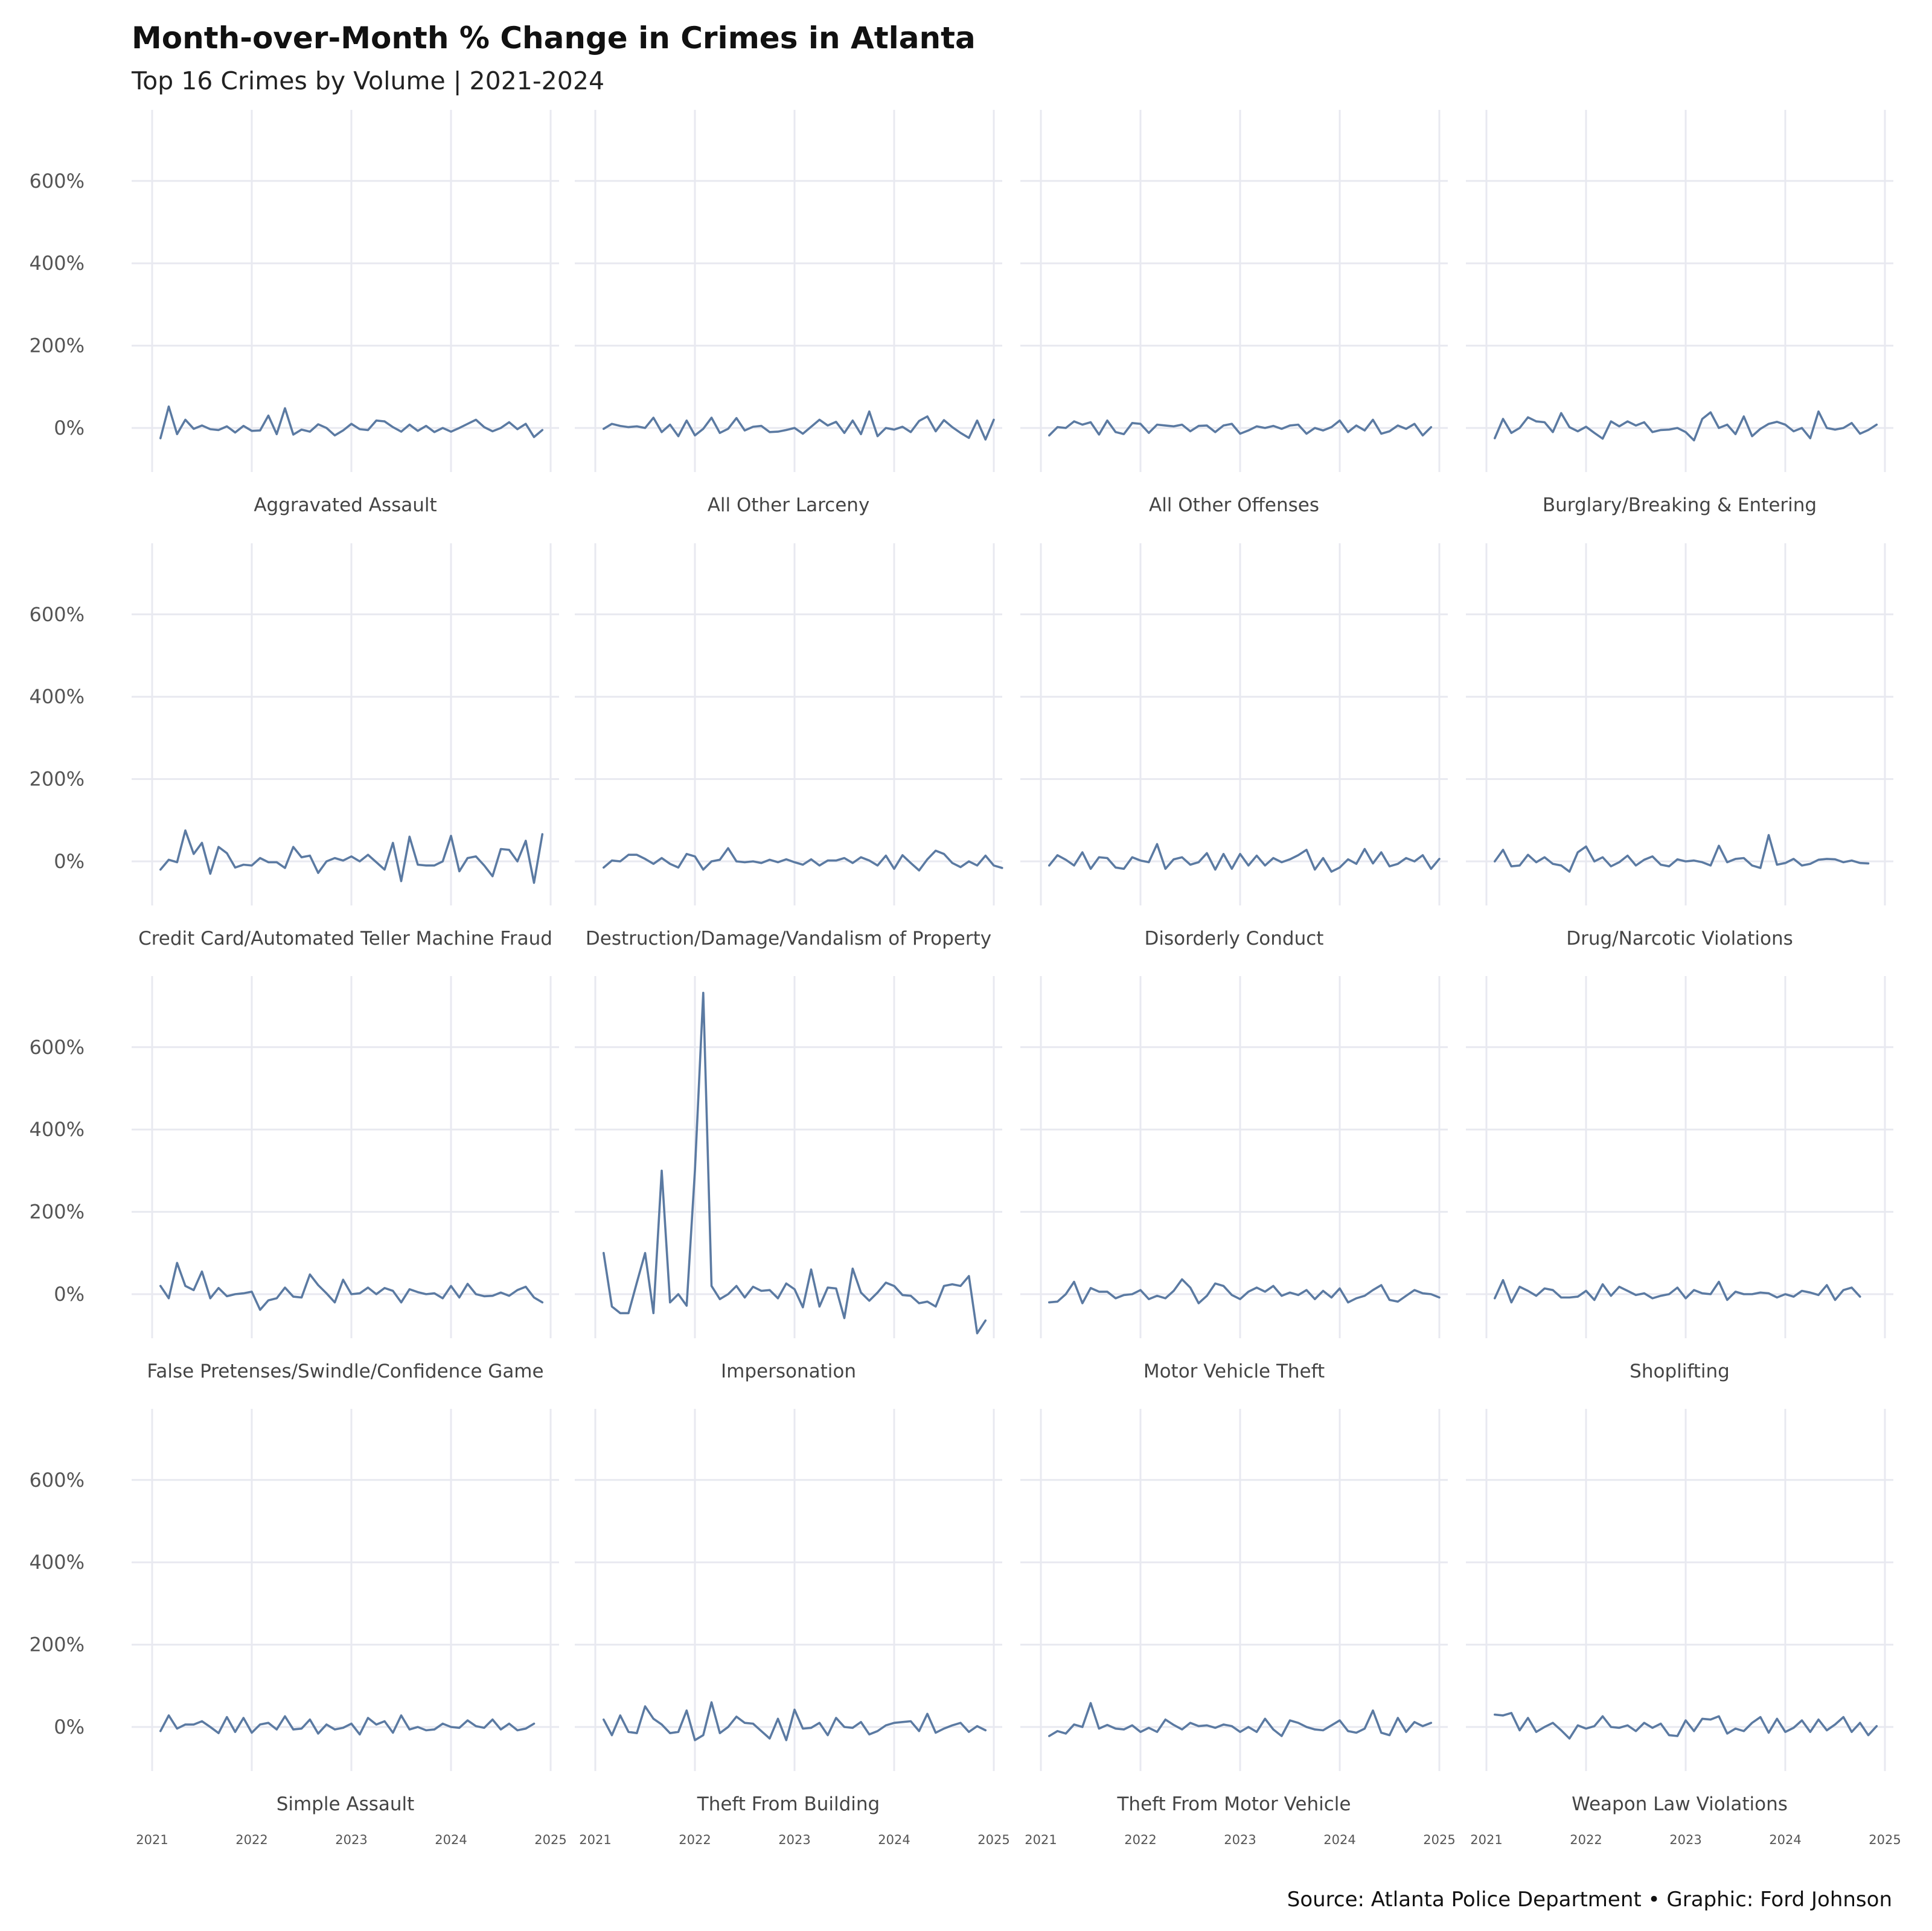  What do you see at coordinates (1234, 939) in the screenshot?
I see `facet-label: Disorderly Conduct` at bounding box center [1234, 939].